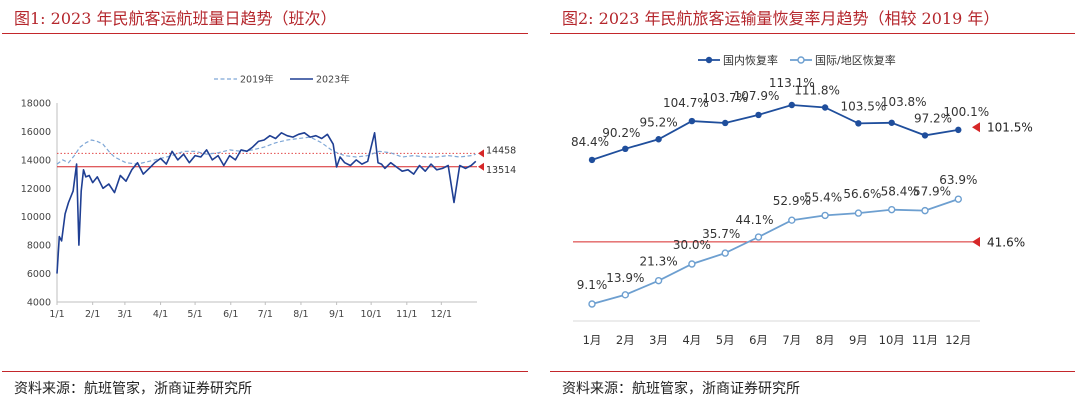 This screenshot has height=405, width=1075. Describe the element at coordinates (932, 192) in the screenshot. I see `data-label: 57.9%` at that location.